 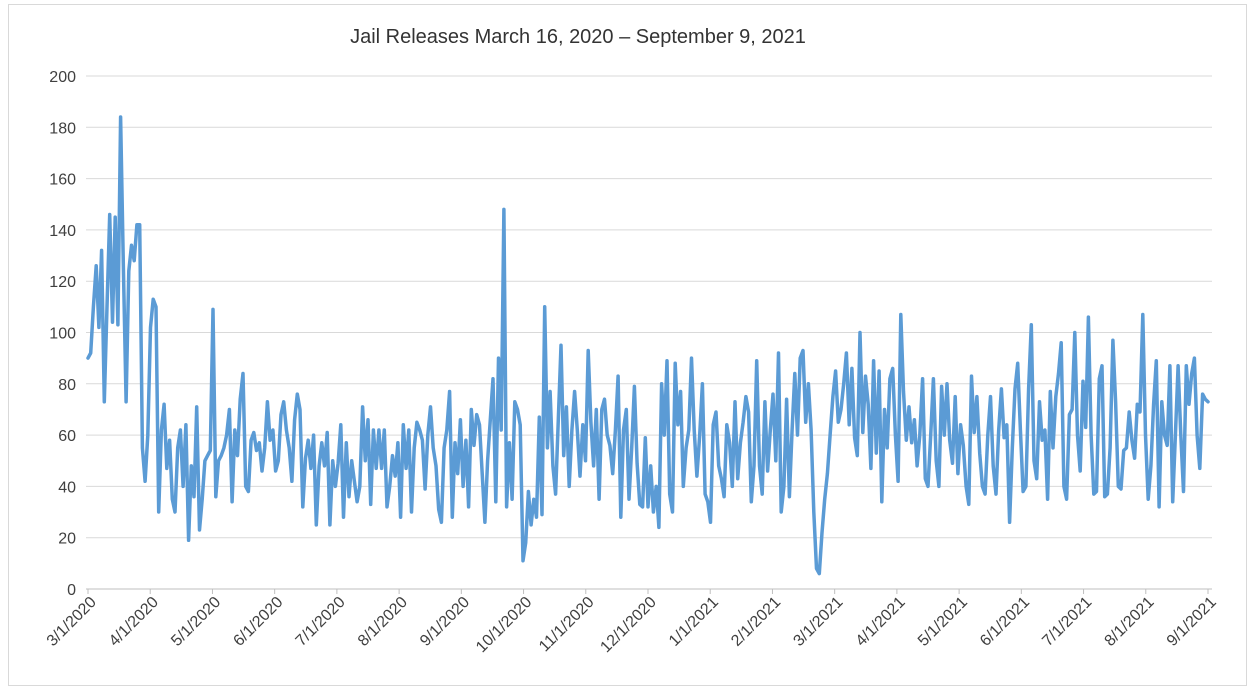 I want to click on x-tick-label: 7/1/2020, so click(x=321, y=622).